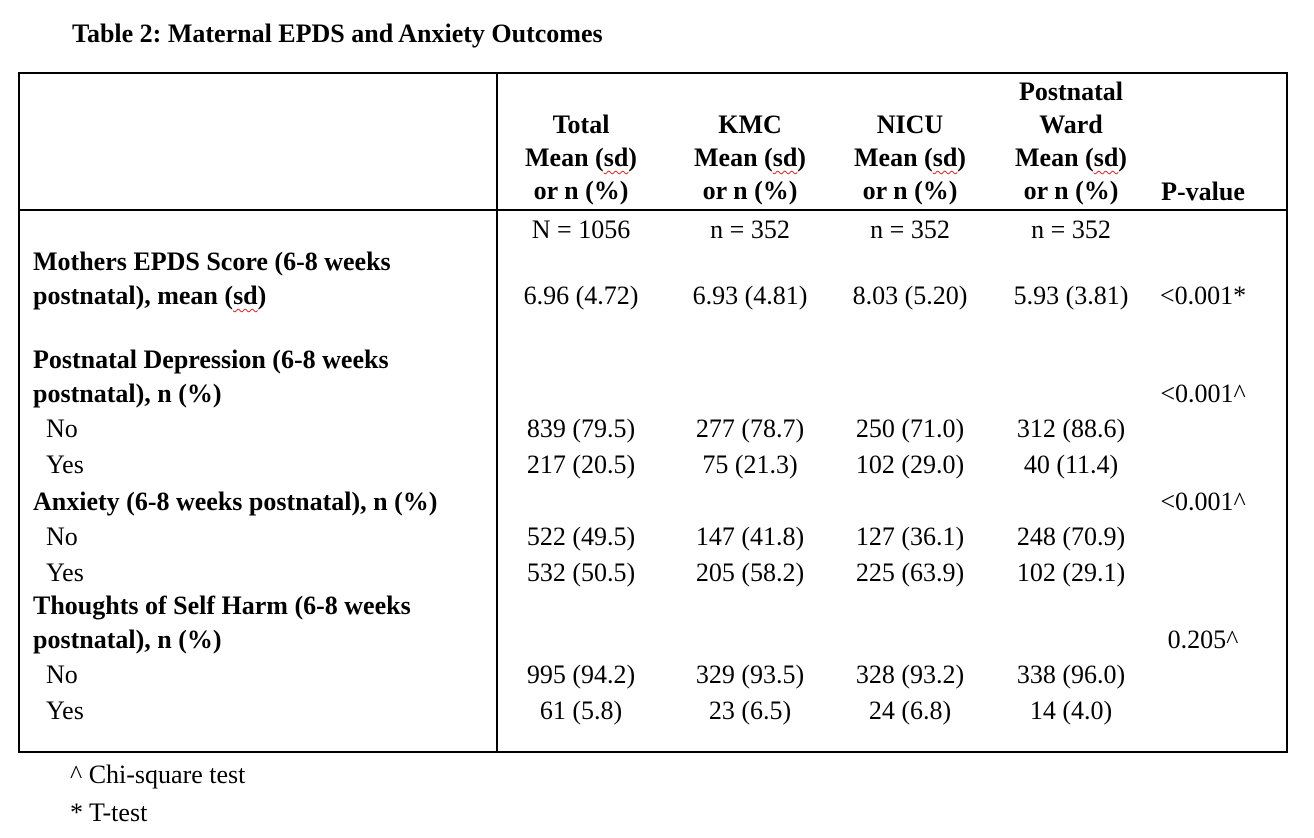 This screenshot has width=1314, height=838. Describe the element at coordinates (212, 261) in the screenshot. I see `row-label-epds: Mothers EPDS Score (6-8 weeks` at that location.